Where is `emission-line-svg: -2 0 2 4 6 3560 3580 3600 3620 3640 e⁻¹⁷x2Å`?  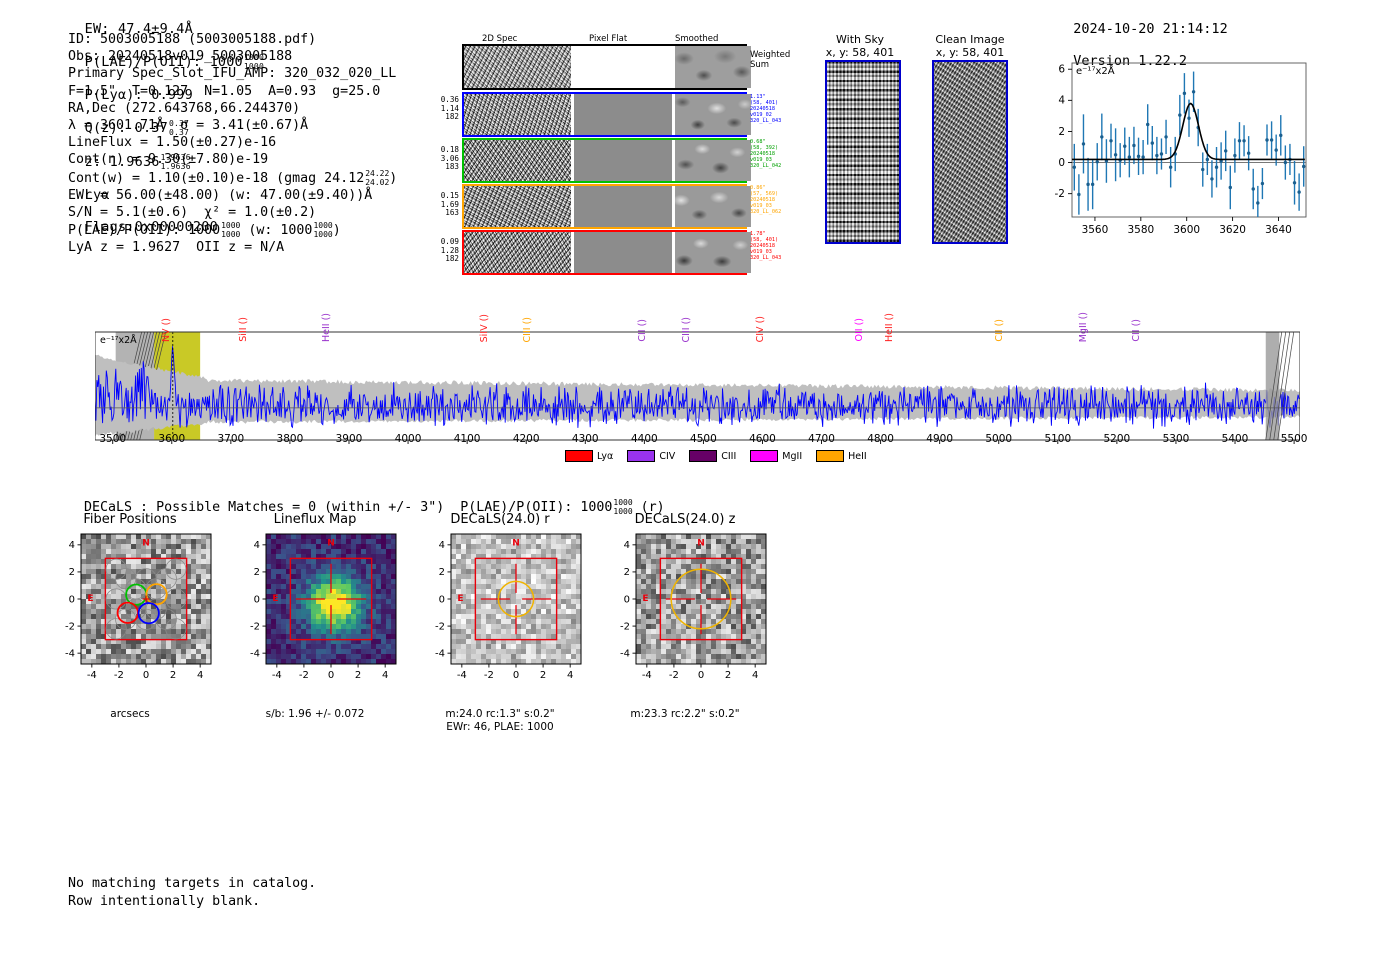 emission-line-svg: -2 0 2 4 6 3560 3580 3600 3620 3640 e⁻¹⁷x2Å is located at coordinates (1181, 149).